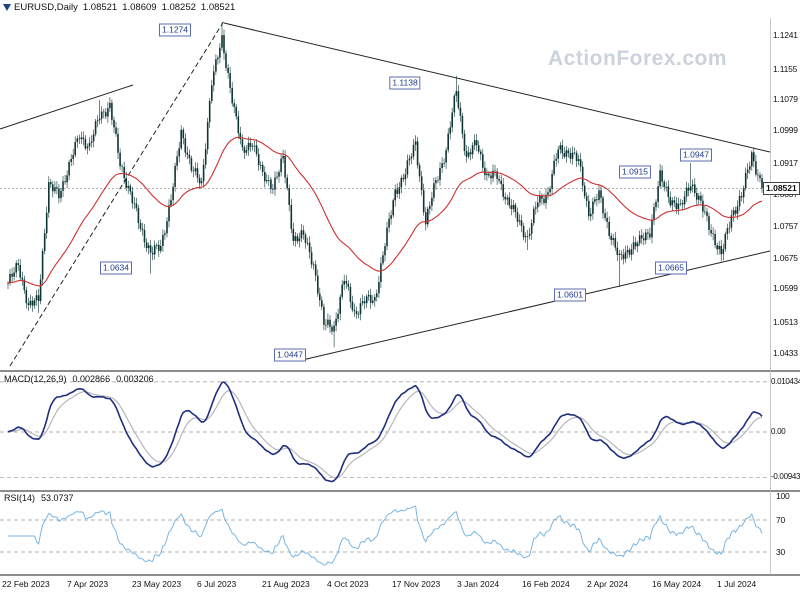 The height and width of the screenshot is (600, 800). I want to click on ohlc-close: 1.08521, so click(218, 7).